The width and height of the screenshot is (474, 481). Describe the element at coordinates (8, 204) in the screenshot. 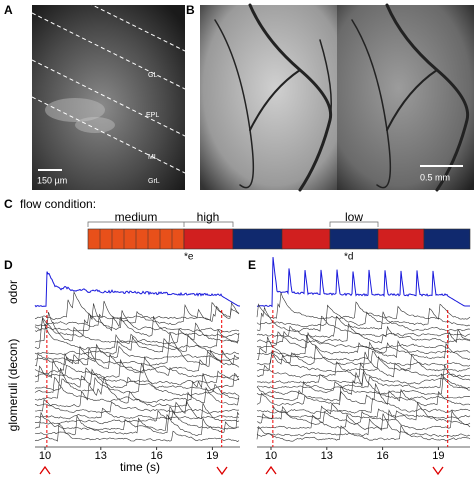

I see `panel-label: C` at that location.